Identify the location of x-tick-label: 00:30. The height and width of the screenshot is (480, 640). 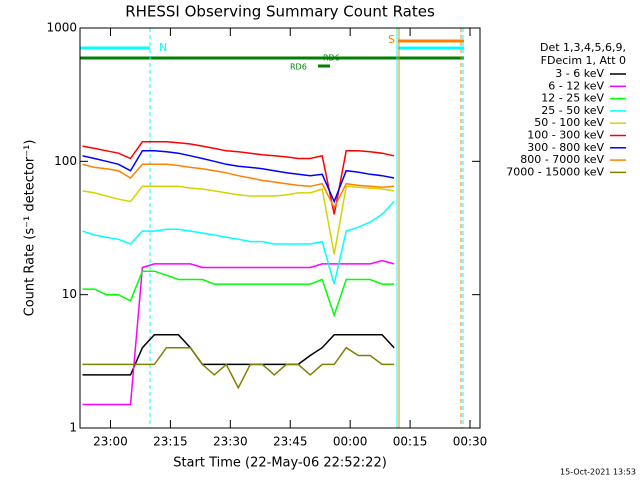
(470, 442).